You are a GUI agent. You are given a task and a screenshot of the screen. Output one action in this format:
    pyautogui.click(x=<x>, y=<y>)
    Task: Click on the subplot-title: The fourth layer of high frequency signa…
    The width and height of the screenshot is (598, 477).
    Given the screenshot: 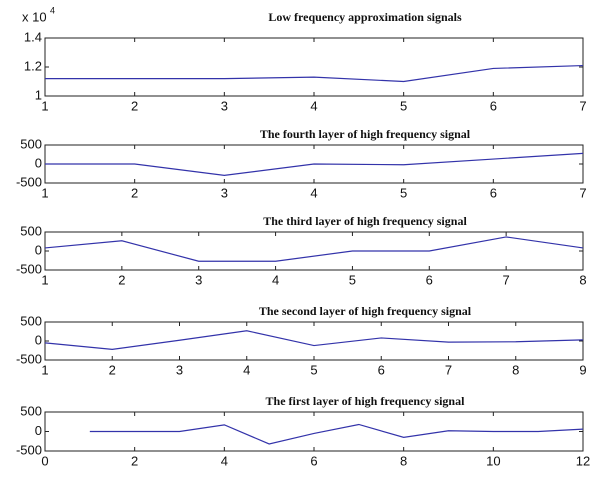 What is the action you would take?
    pyautogui.click(x=365, y=134)
    